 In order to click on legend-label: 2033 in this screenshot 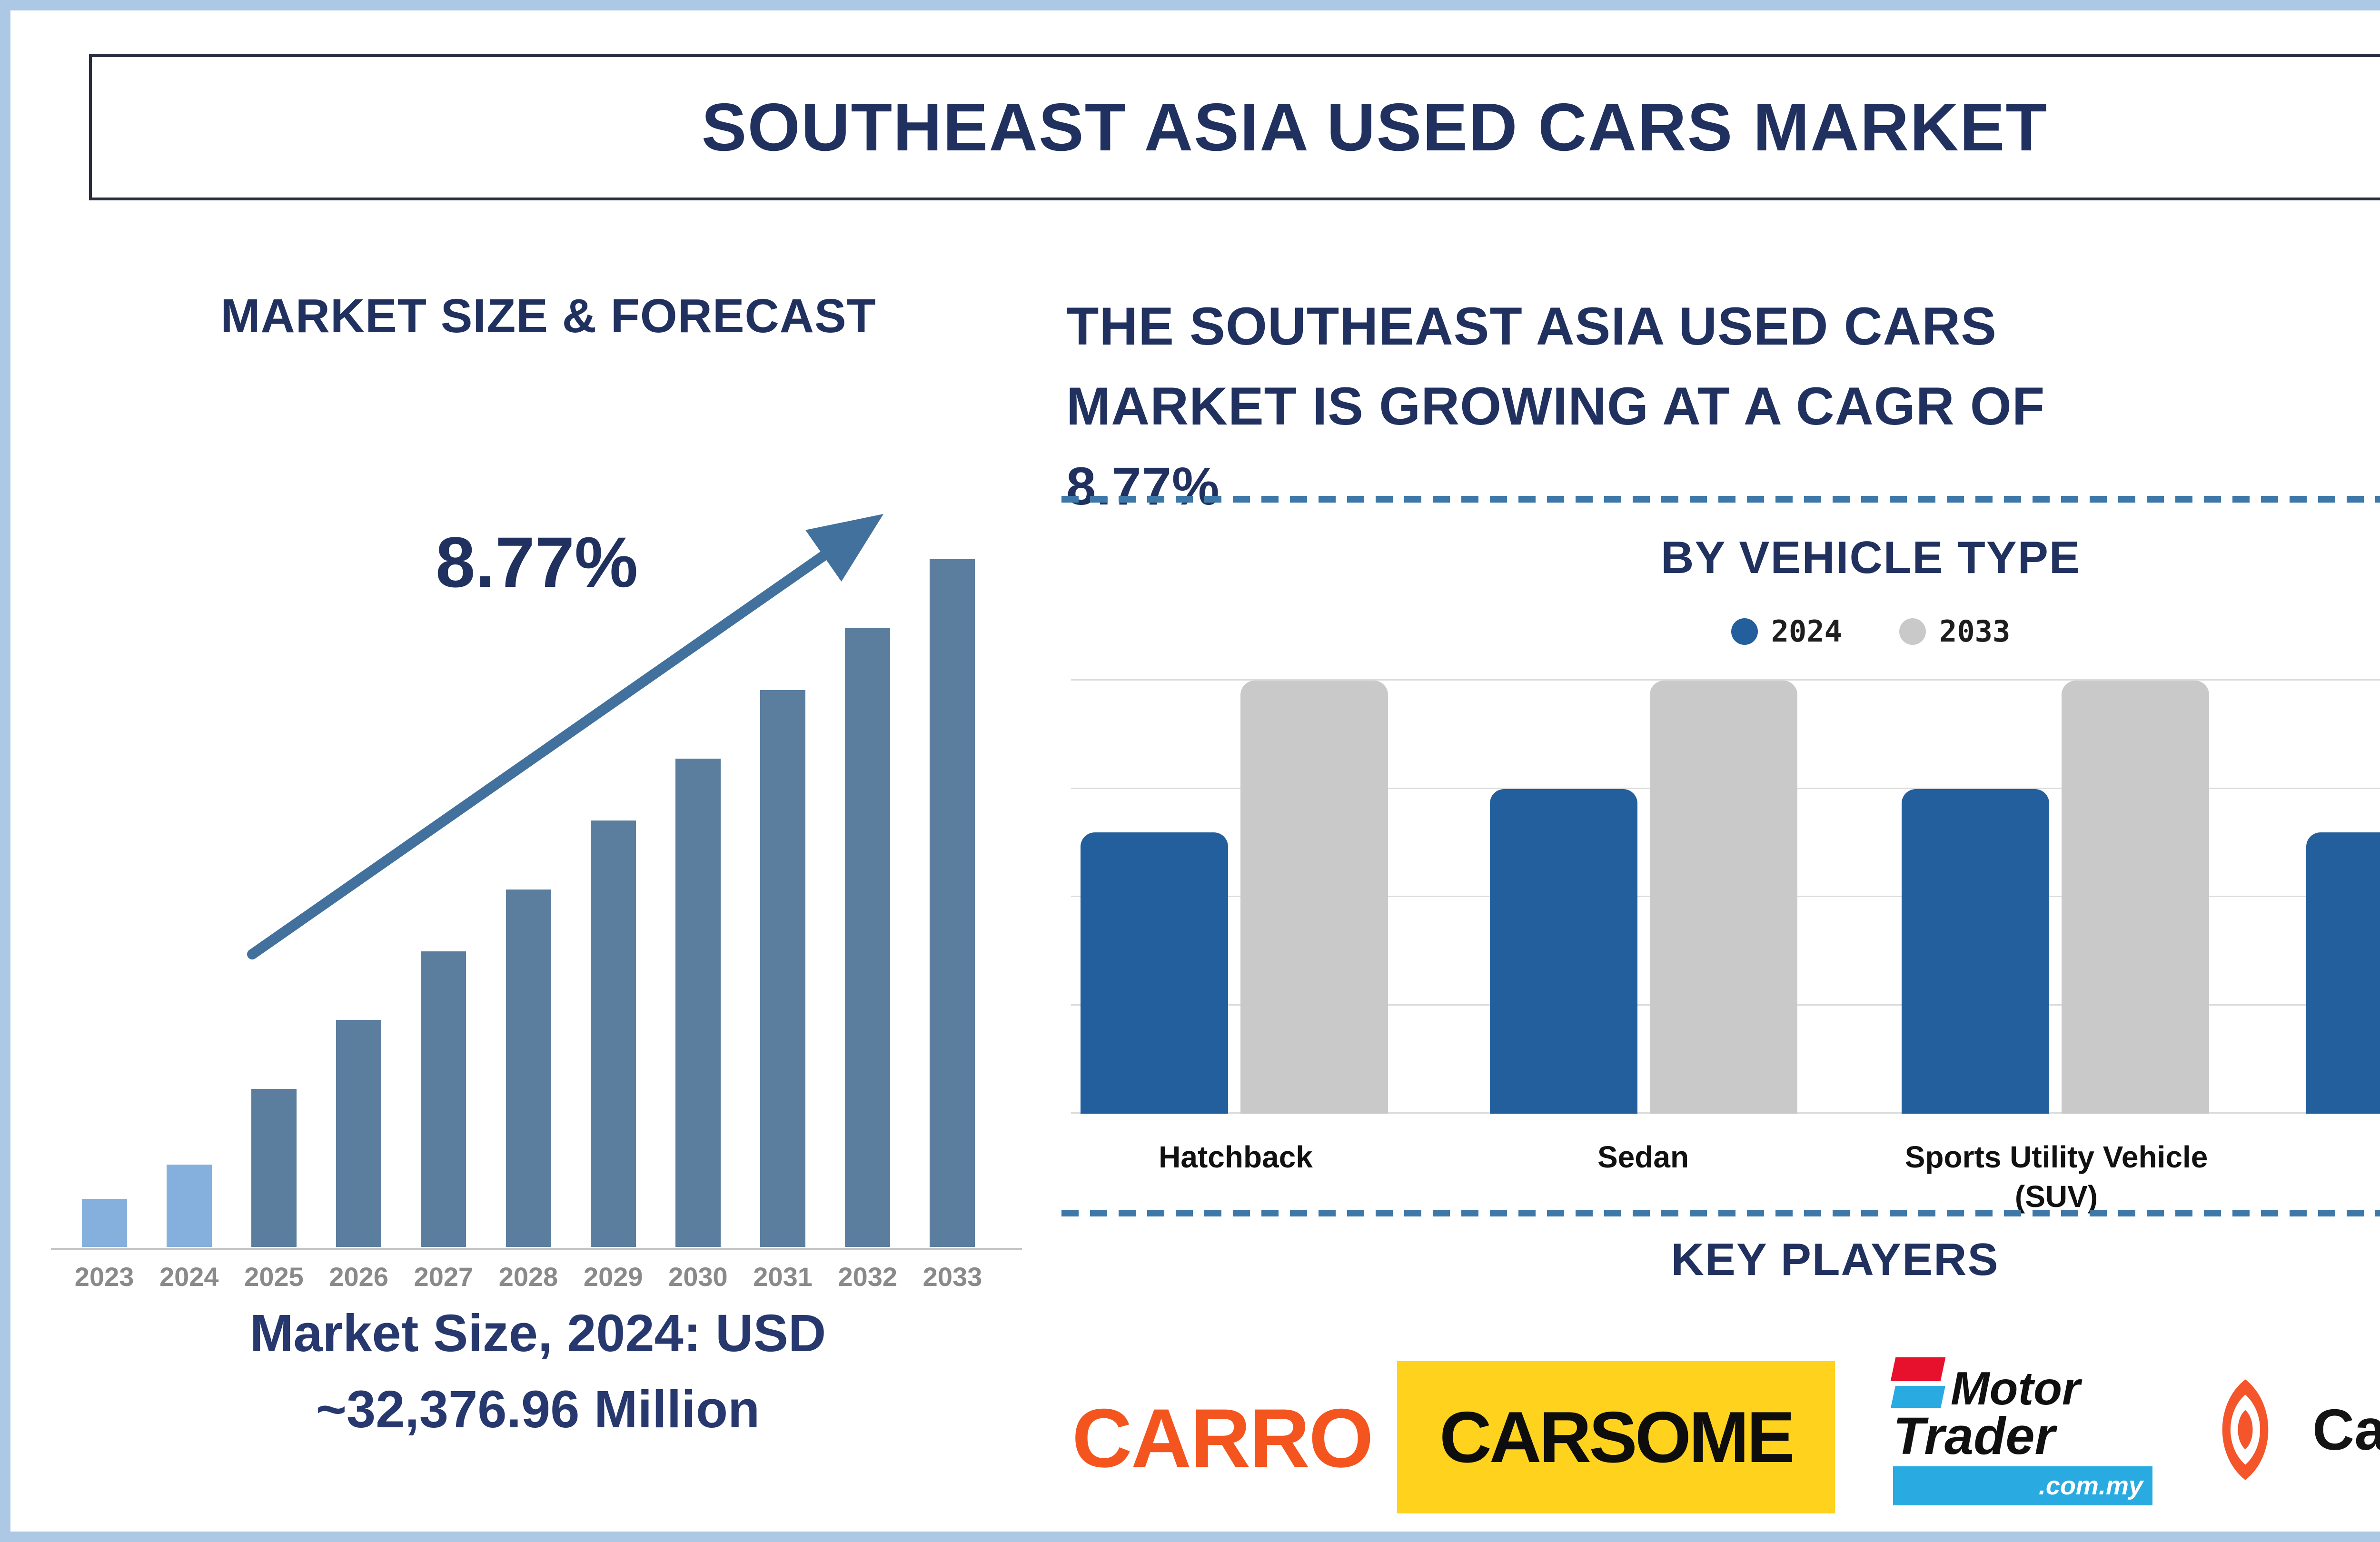, I will do `click(1975, 631)`.